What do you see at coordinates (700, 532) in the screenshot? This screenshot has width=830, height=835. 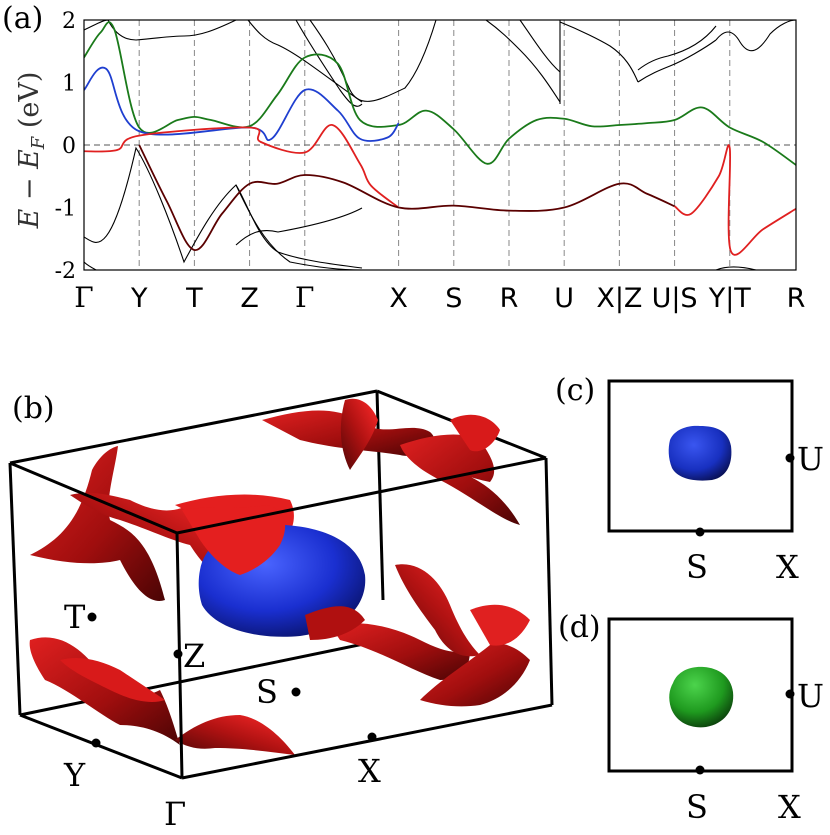 I see `point-S-c-dot` at bounding box center [700, 532].